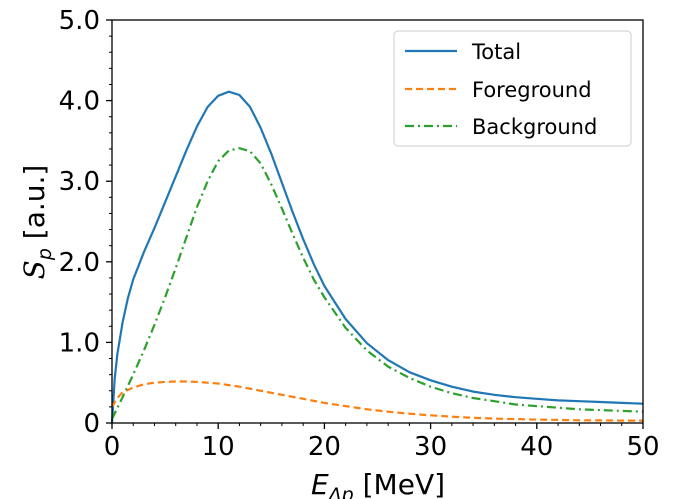  Describe the element at coordinates (642, 447) in the screenshot. I see `x-tick-label: 50` at that location.